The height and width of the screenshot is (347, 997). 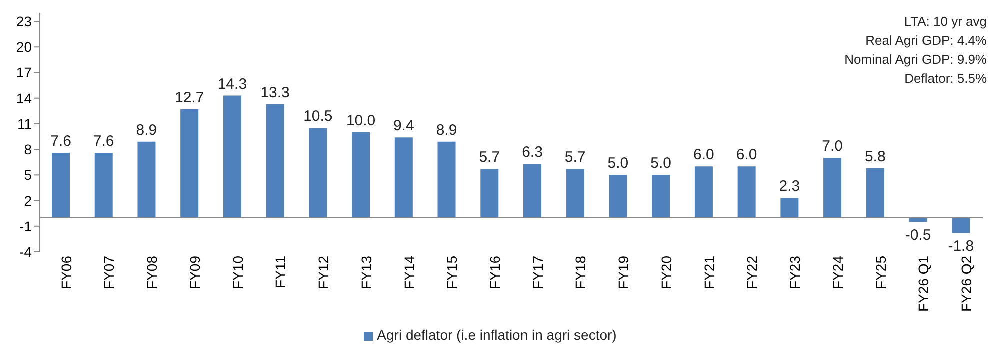 What do you see at coordinates (233, 84) in the screenshot?
I see `text: 14.3` at bounding box center [233, 84].